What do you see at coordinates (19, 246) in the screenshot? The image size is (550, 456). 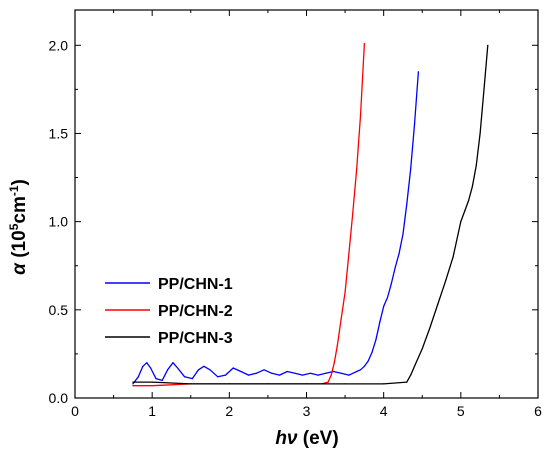 I see `y-axis-title-open: (10` at bounding box center [19, 246].